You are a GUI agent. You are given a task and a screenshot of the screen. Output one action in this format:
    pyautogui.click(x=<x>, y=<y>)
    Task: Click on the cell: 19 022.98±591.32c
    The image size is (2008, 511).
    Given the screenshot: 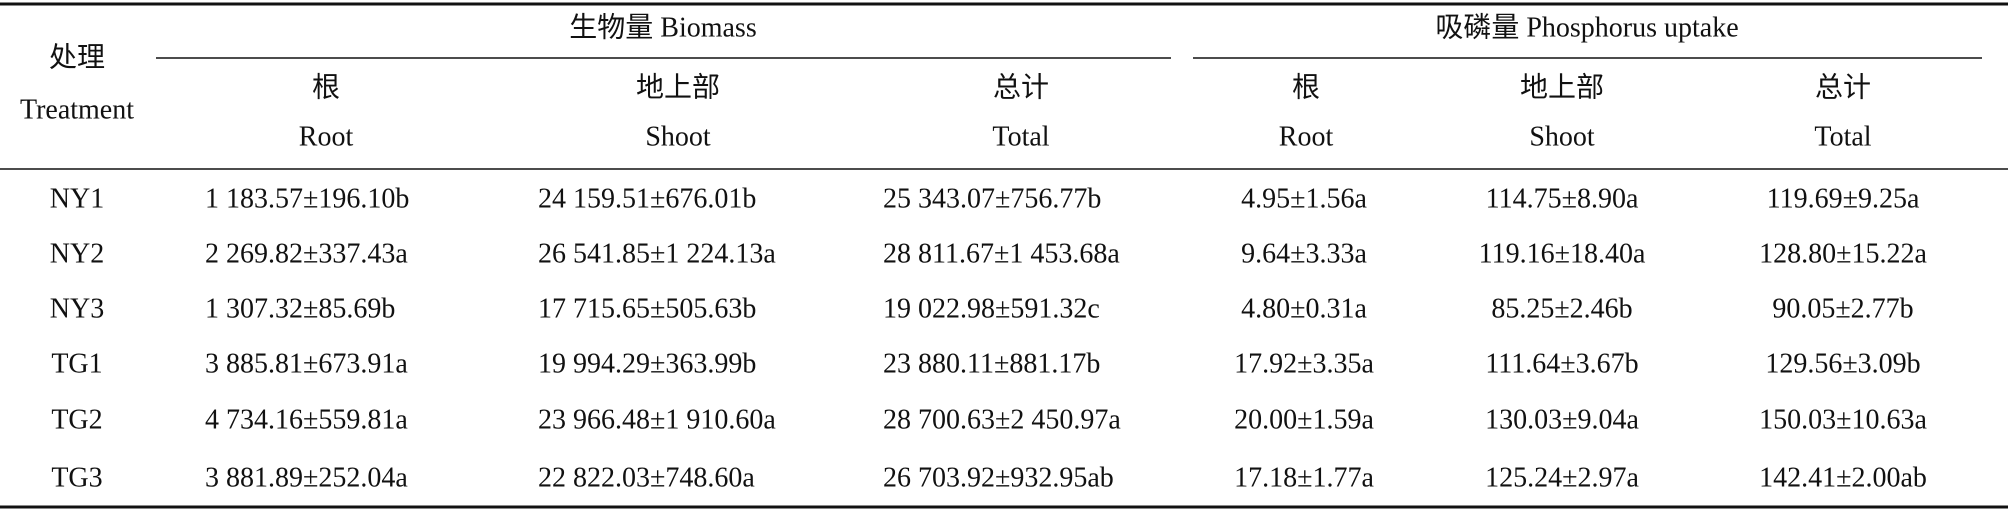 What is the action you would take?
    pyautogui.click(x=991, y=308)
    